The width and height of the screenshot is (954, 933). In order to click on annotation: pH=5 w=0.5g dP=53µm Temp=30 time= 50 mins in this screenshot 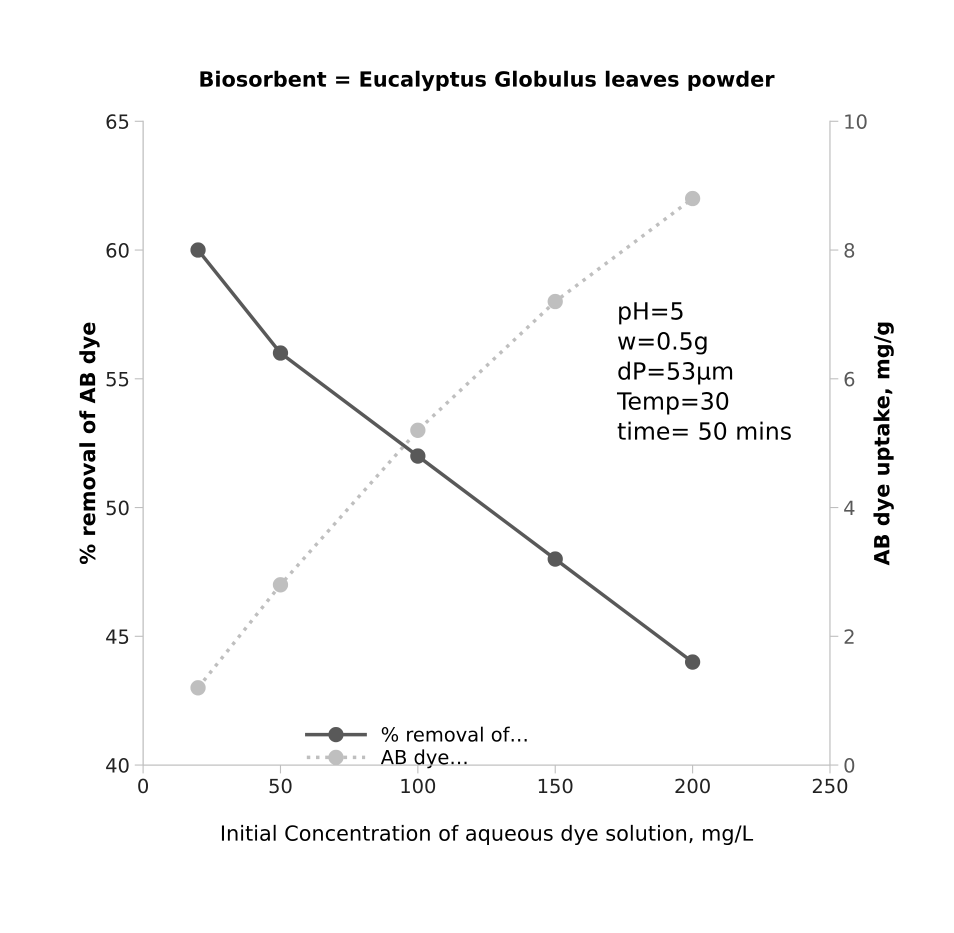, I will do `click(703, 371)`.